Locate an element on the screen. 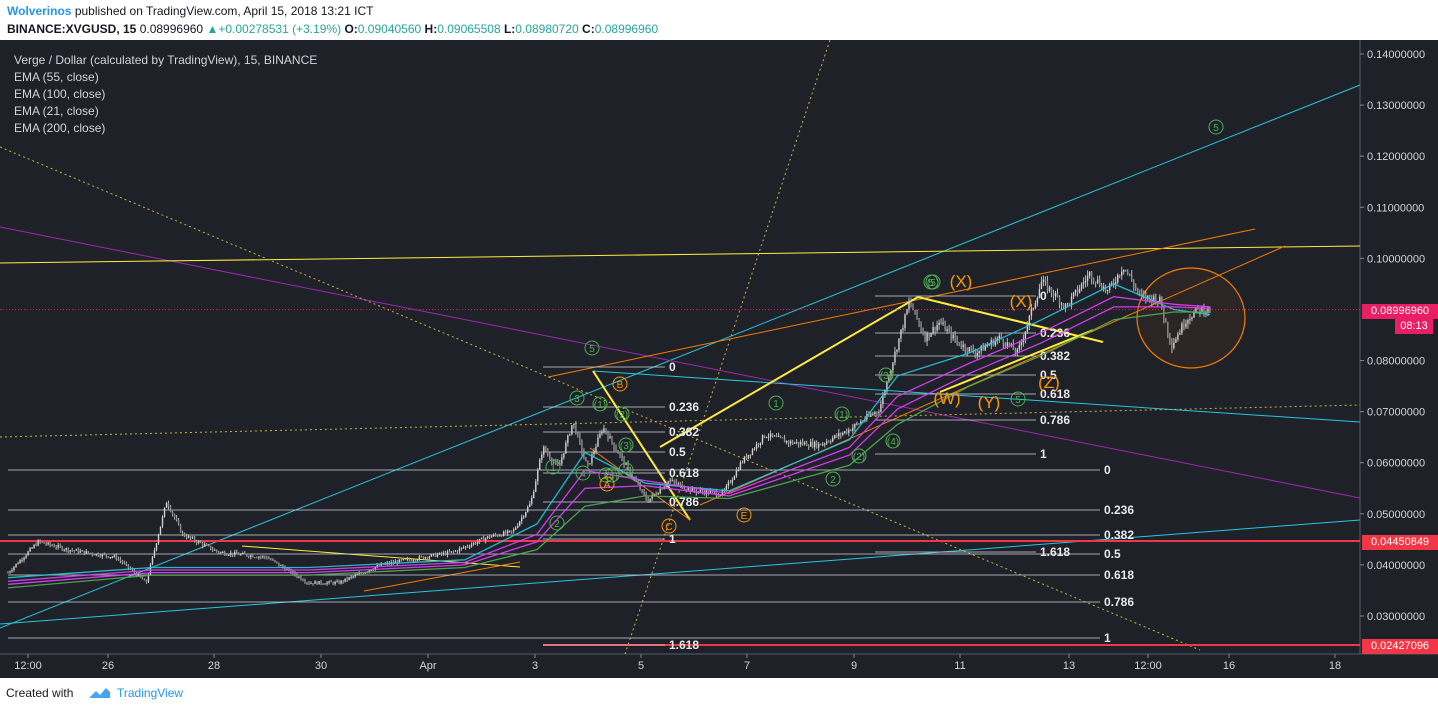 The image size is (1438, 711). fib-big-label: 1 is located at coordinates (1107, 638).